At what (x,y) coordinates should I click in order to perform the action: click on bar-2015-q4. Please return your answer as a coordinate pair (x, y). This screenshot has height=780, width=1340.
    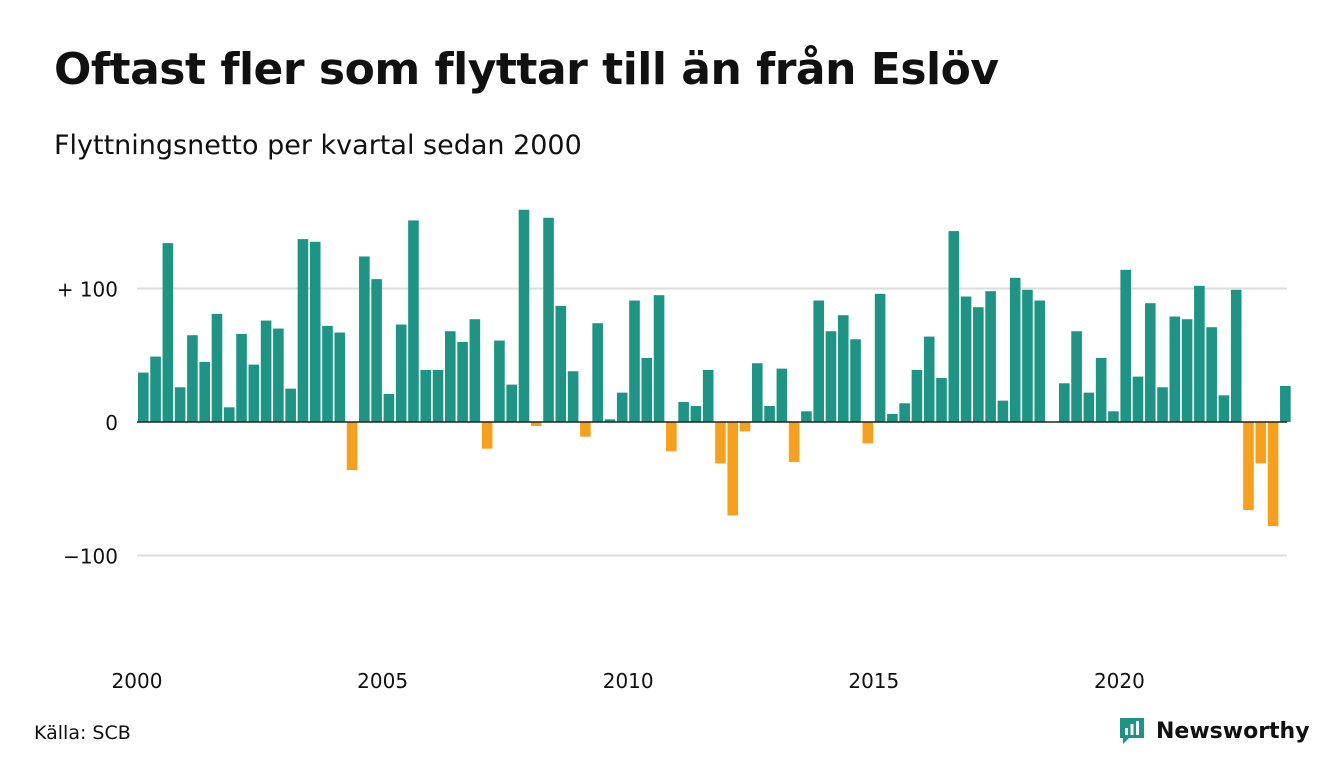
    Looking at the image, I should click on (917, 395).